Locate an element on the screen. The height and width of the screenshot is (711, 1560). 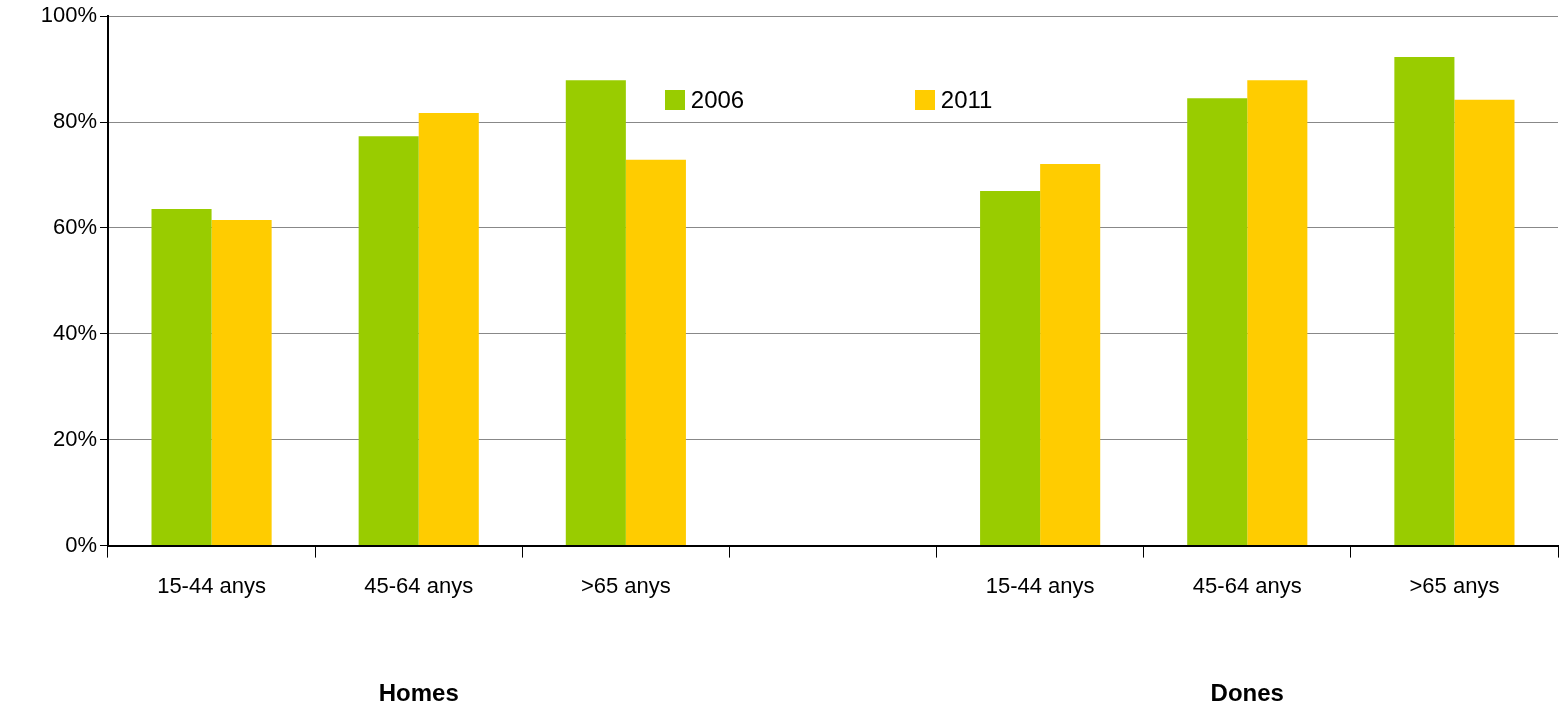
y-tick-label: 80% is located at coordinates (74, 121).